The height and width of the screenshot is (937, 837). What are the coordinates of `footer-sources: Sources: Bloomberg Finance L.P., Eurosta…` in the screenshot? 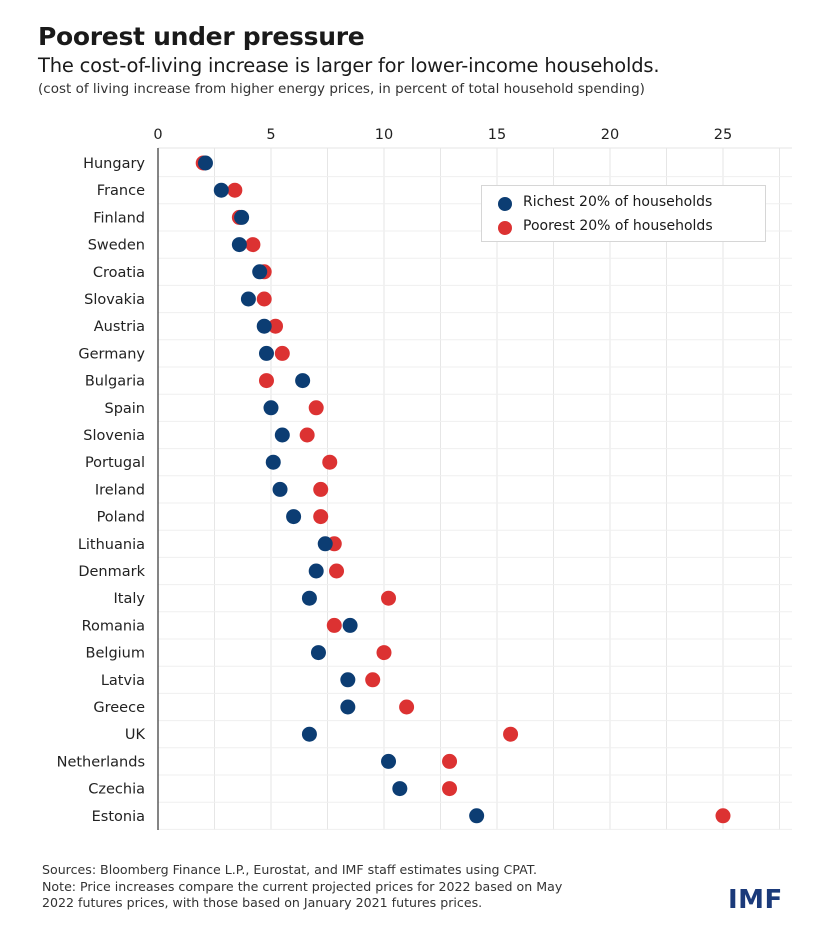 It's located at (289, 869).